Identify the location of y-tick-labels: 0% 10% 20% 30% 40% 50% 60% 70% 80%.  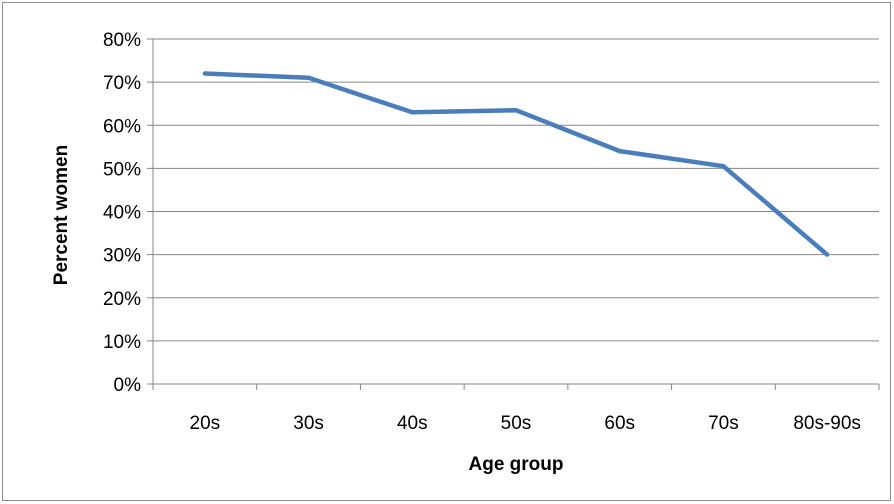
(122, 213).